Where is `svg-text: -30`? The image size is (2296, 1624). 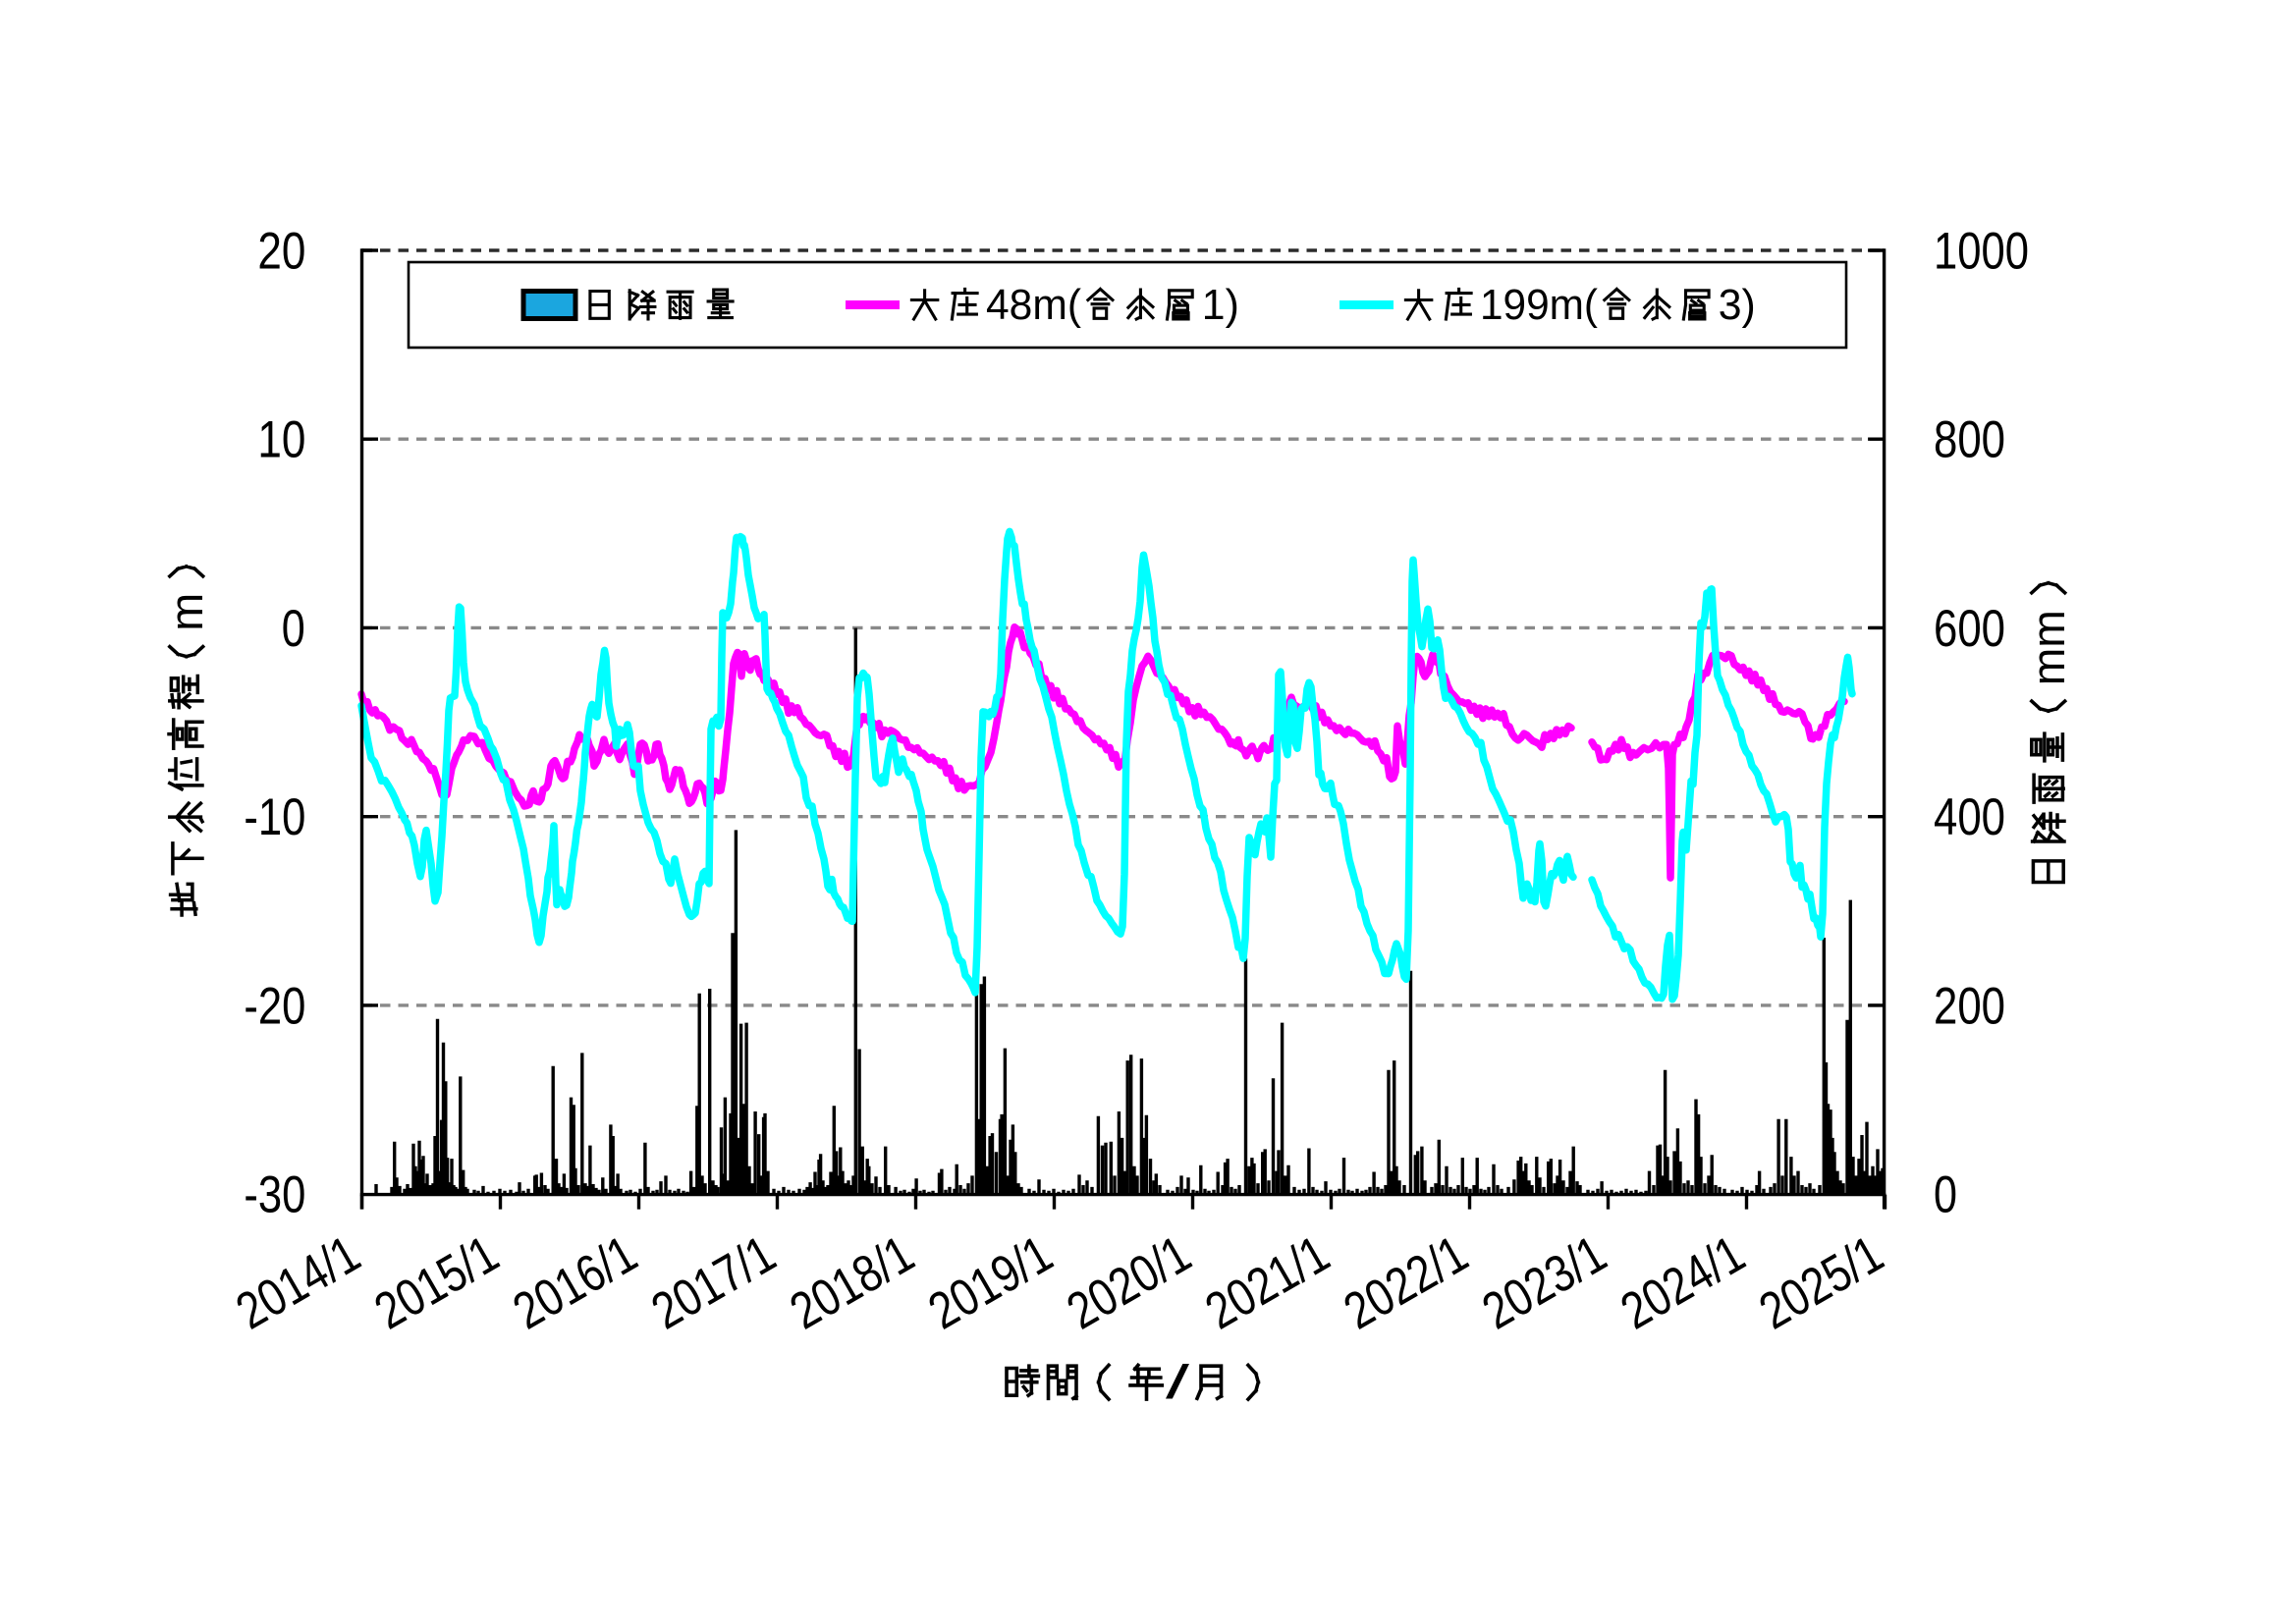 svg-text: -30 is located at coordinates (274, 1195).